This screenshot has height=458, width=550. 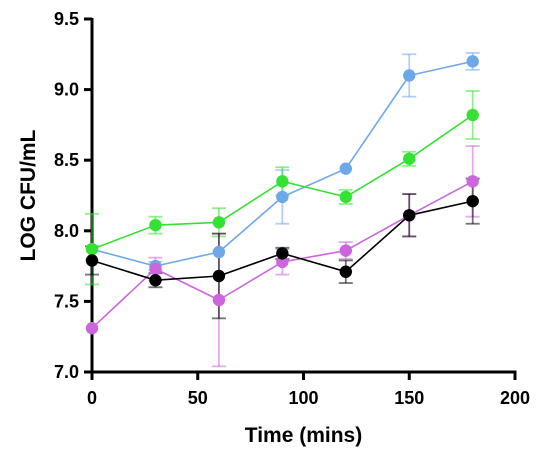 I want to click on x-tick-label: 200, so click(x=515, y=398).